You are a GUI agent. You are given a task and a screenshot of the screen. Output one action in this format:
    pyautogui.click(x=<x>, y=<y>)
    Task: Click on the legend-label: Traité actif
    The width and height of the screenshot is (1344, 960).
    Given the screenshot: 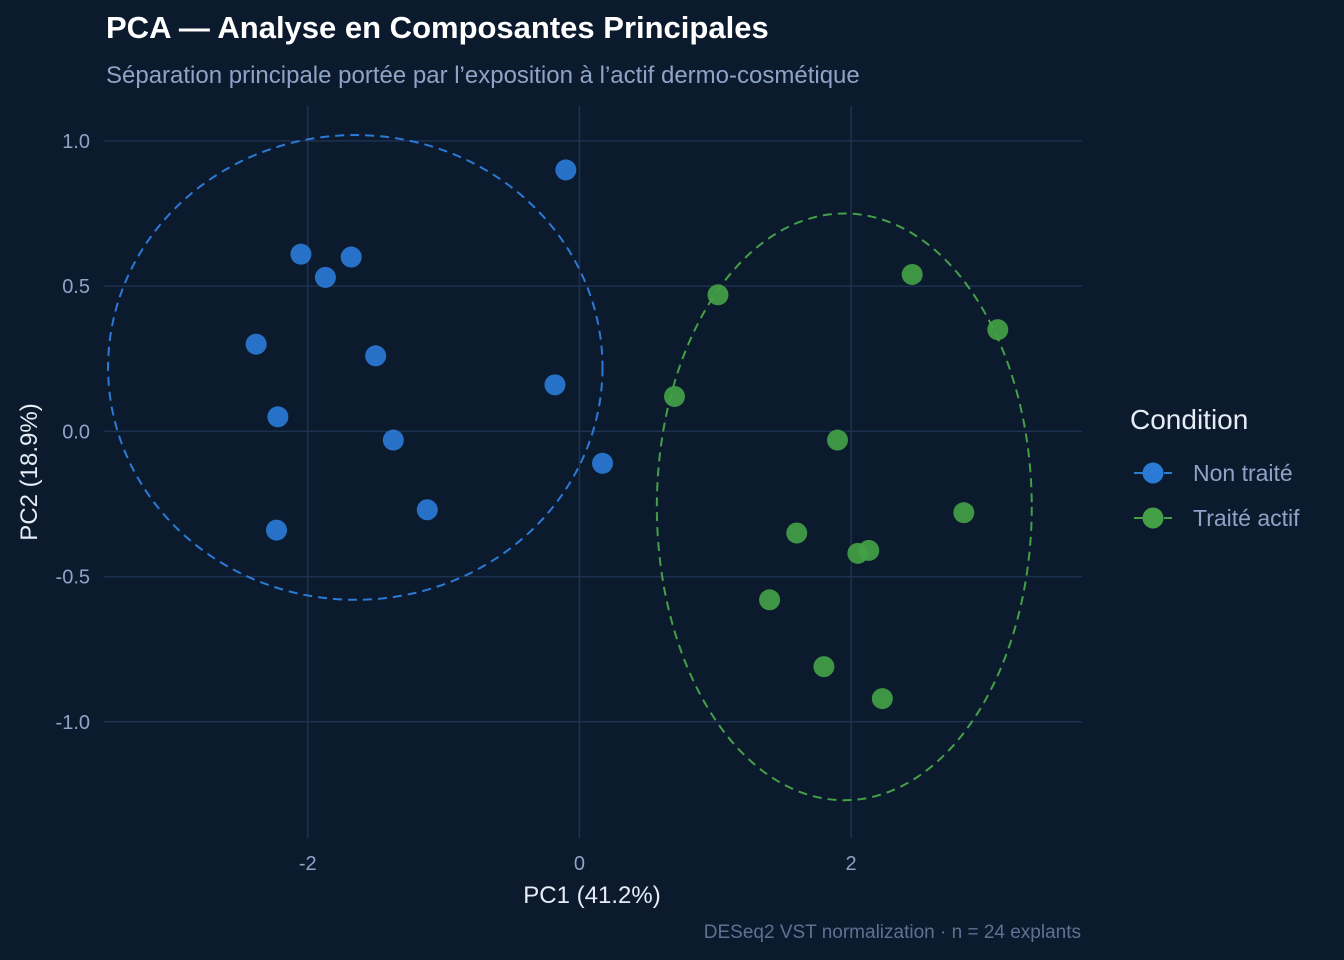 What is the action you would take?
    pyautogui.click(x=1246, y=518)
    